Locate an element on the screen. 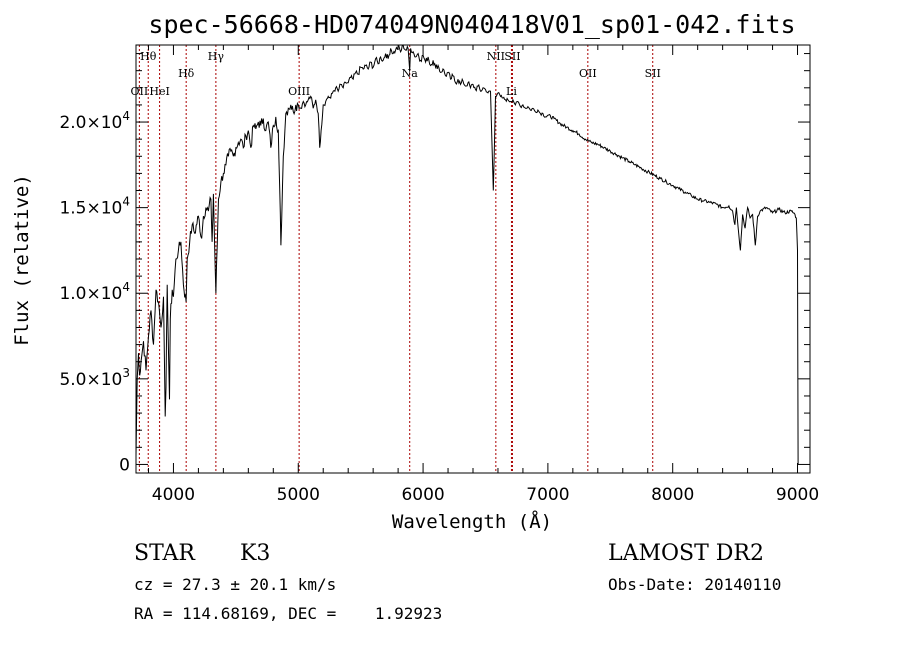  spectral-line-label: Li is located at coordinates (511, 91).